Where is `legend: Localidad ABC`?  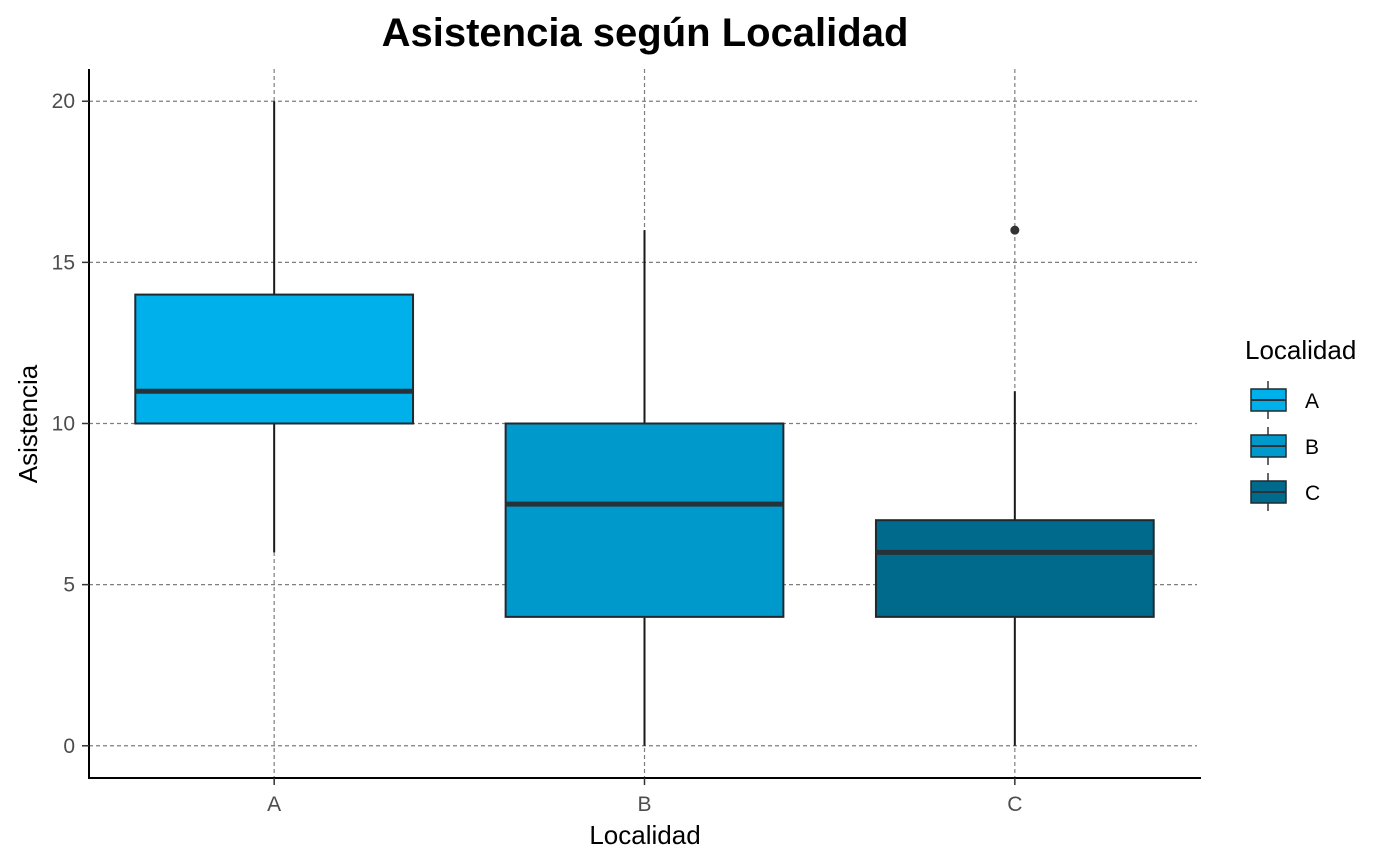
legend: Localidad ABC is located at coordinates (1300, 423).